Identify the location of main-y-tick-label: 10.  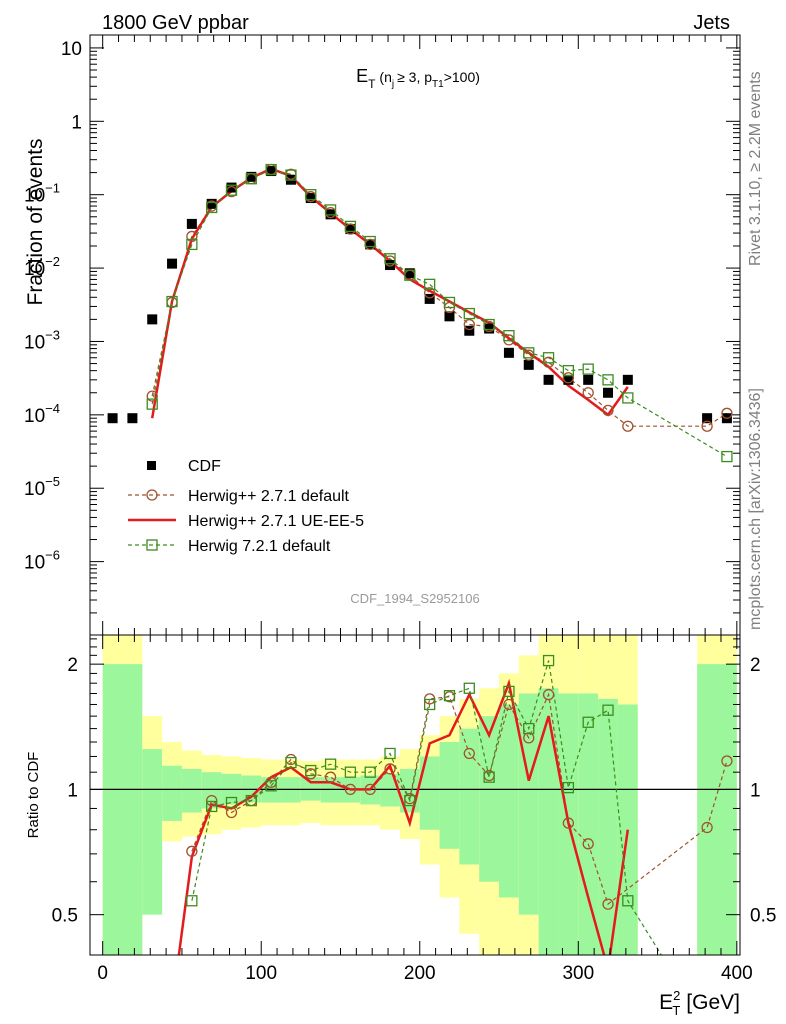
(71, 49).